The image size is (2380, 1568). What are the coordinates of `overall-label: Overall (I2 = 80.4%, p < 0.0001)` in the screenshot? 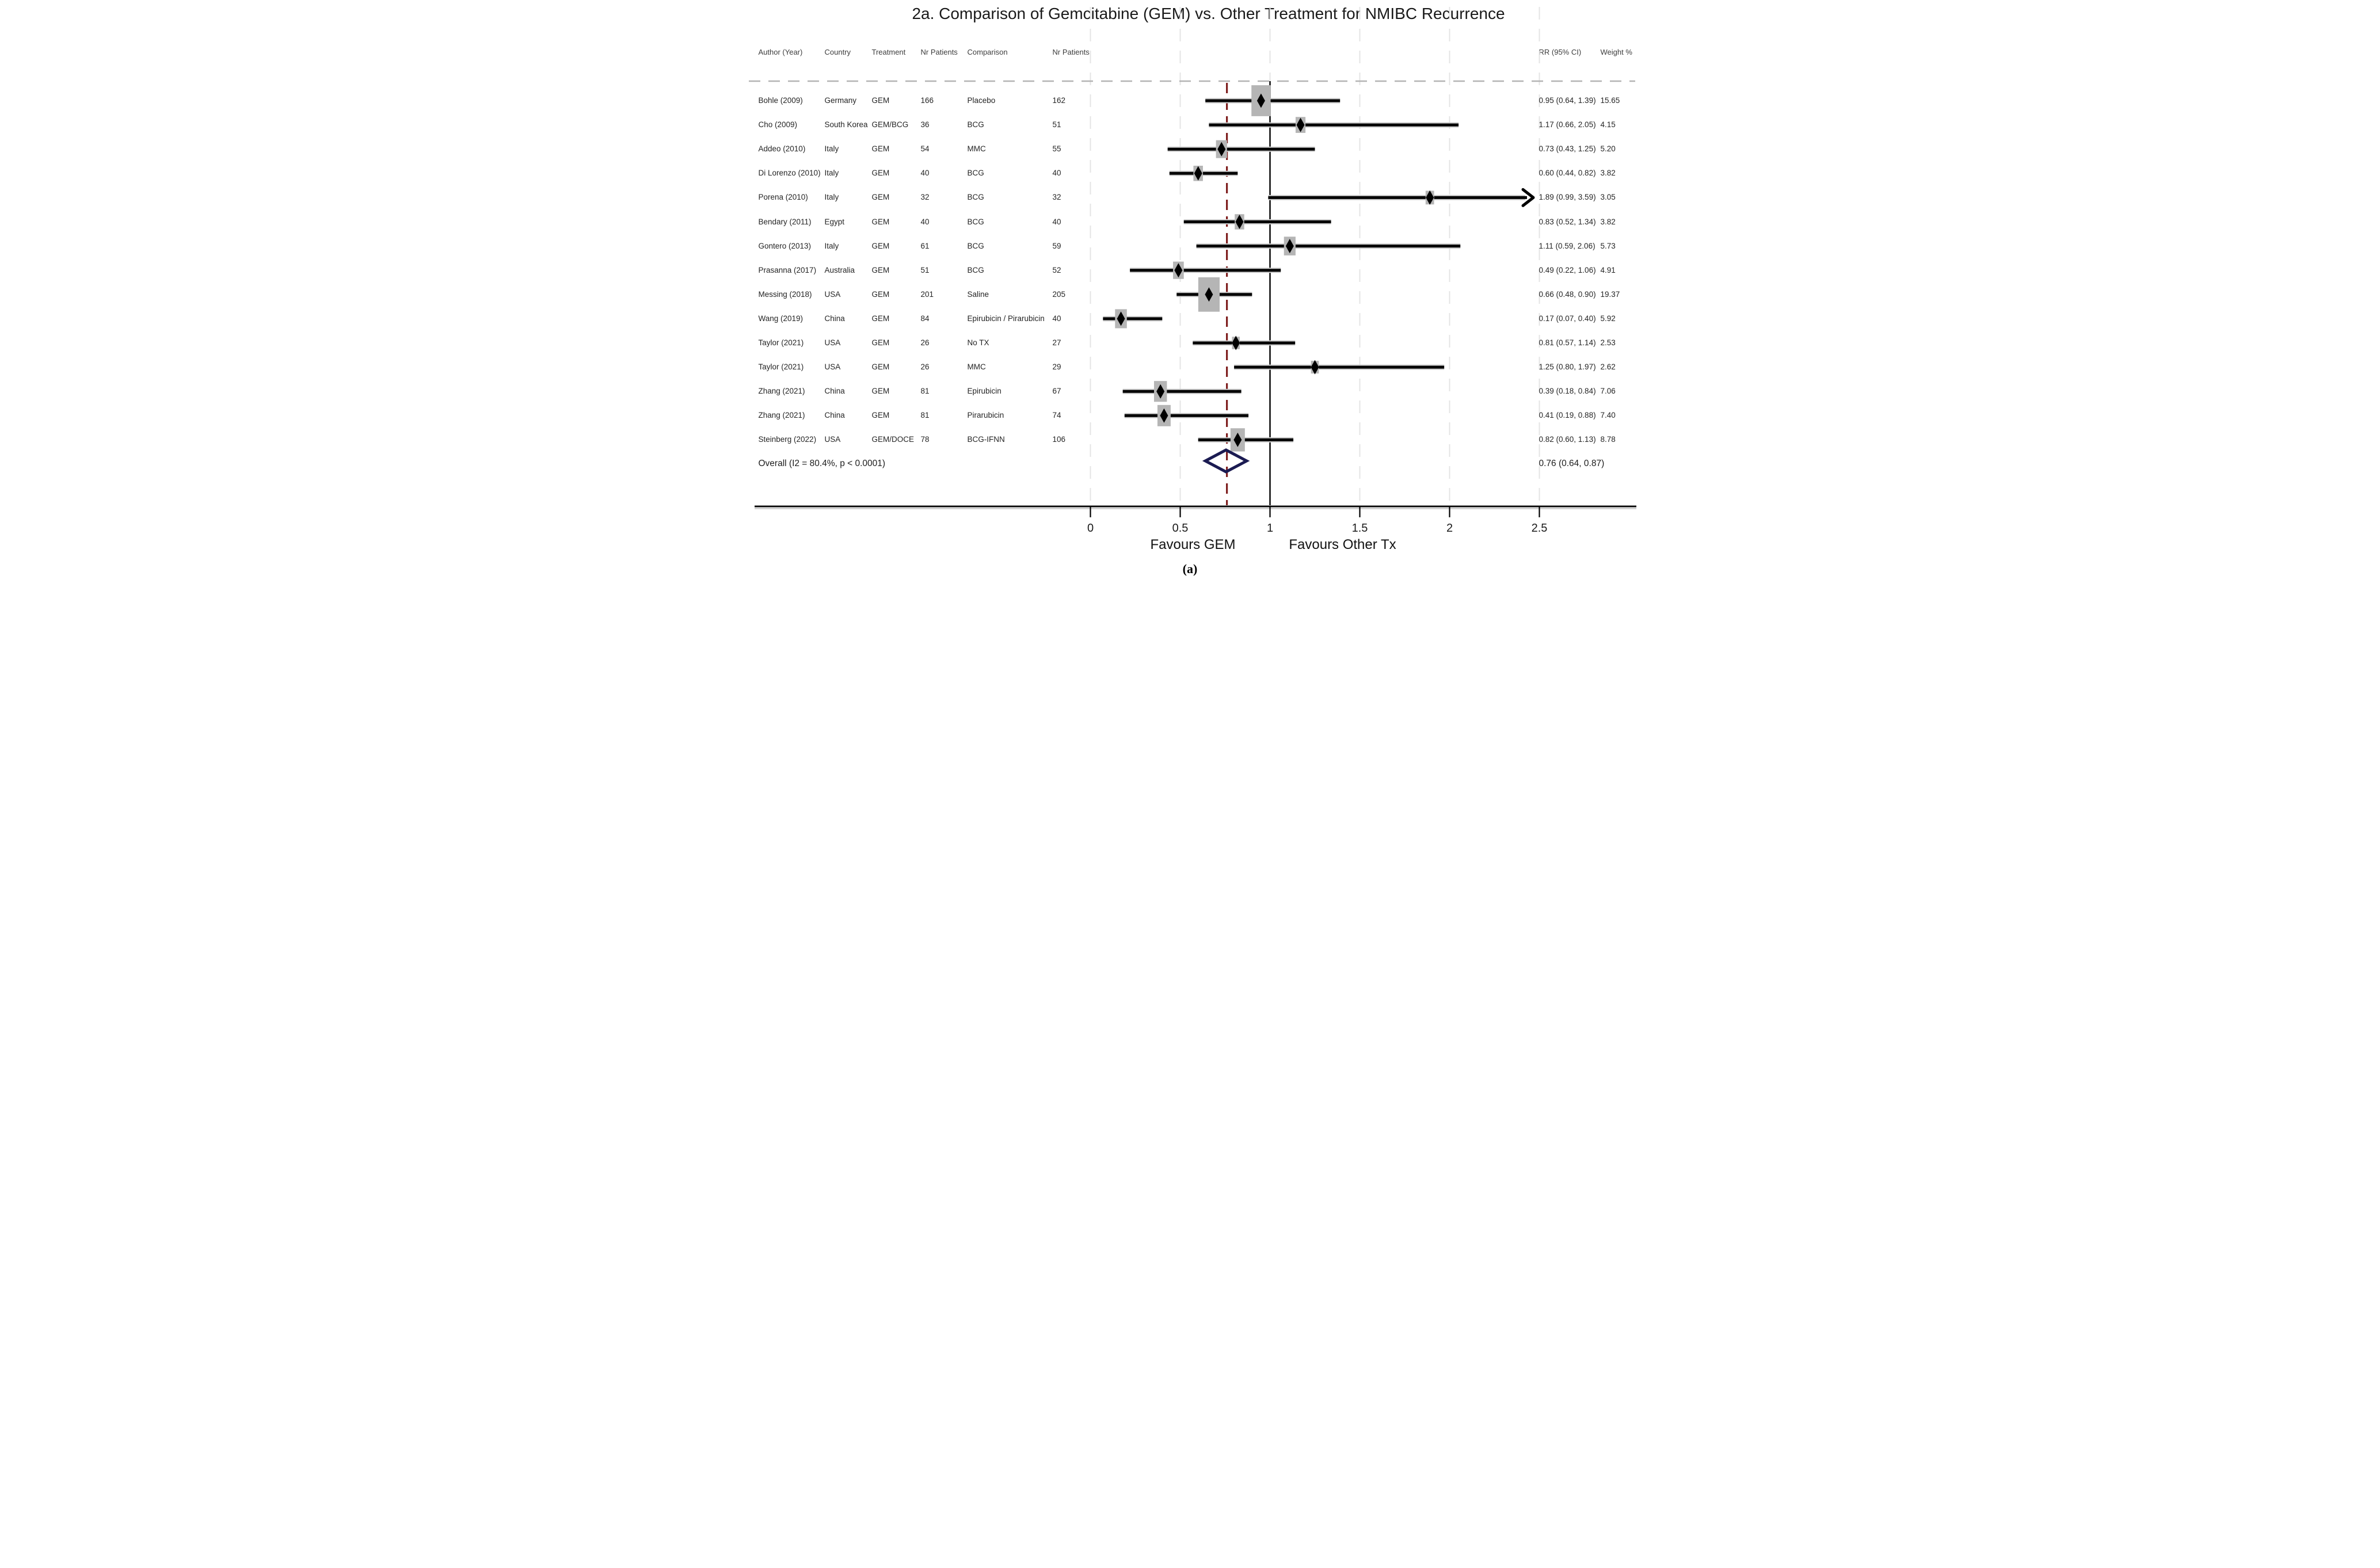 It's located at (822, 463).